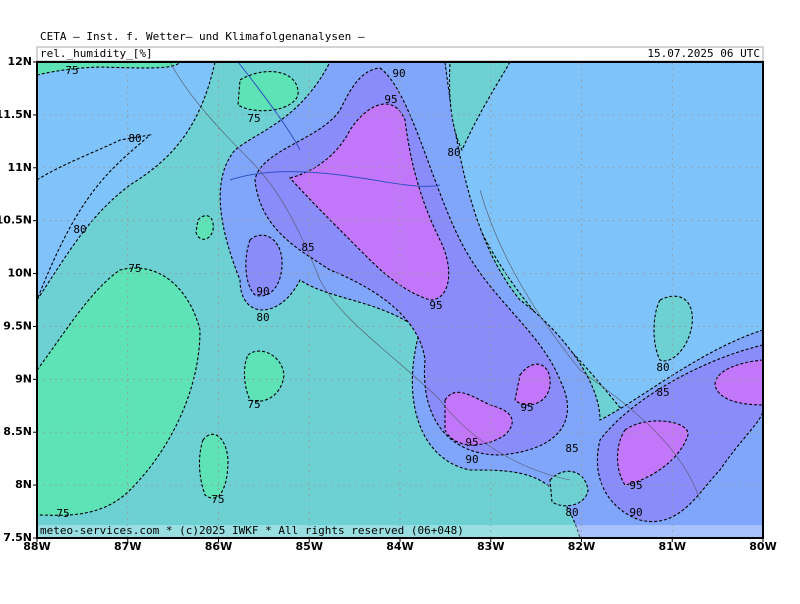  What do you see at coordinates (109, 69) in the screenshot?
I see `field-below-75-nw` at bounding box center [109, 69].